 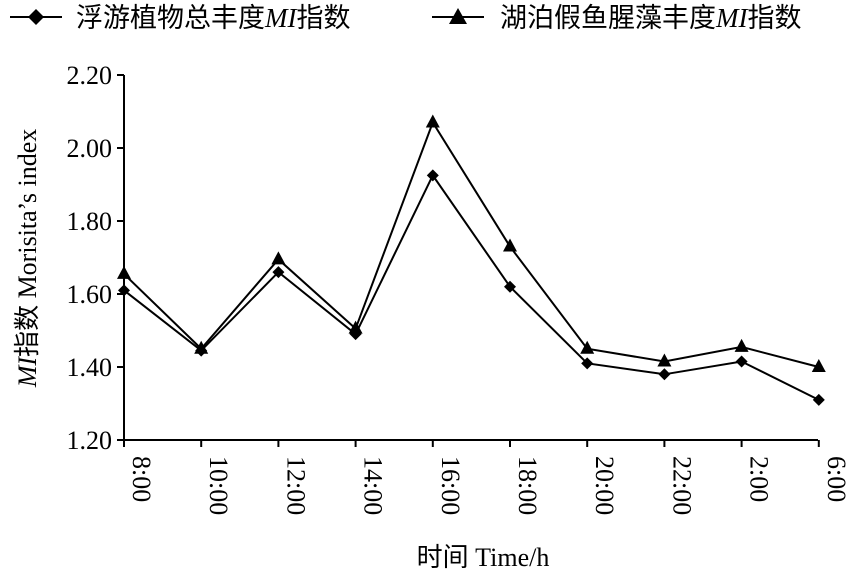 I want to click on x-tick-label: 16:00, so click(x=450, y=485).